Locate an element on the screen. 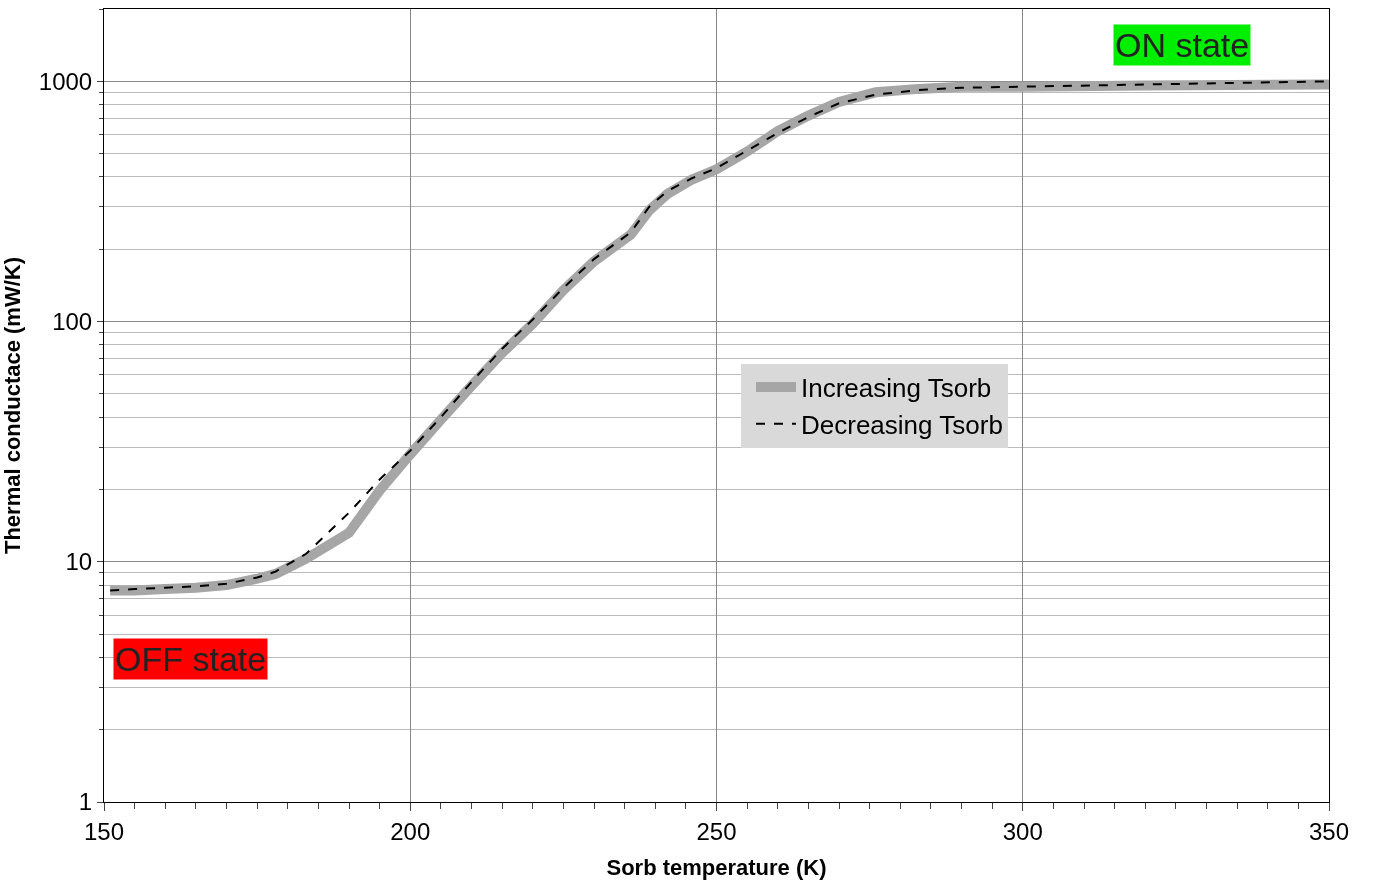 The image size is (1384, 883). legend-label: Decreasing Tsorb is located at coordinates (902, 424).